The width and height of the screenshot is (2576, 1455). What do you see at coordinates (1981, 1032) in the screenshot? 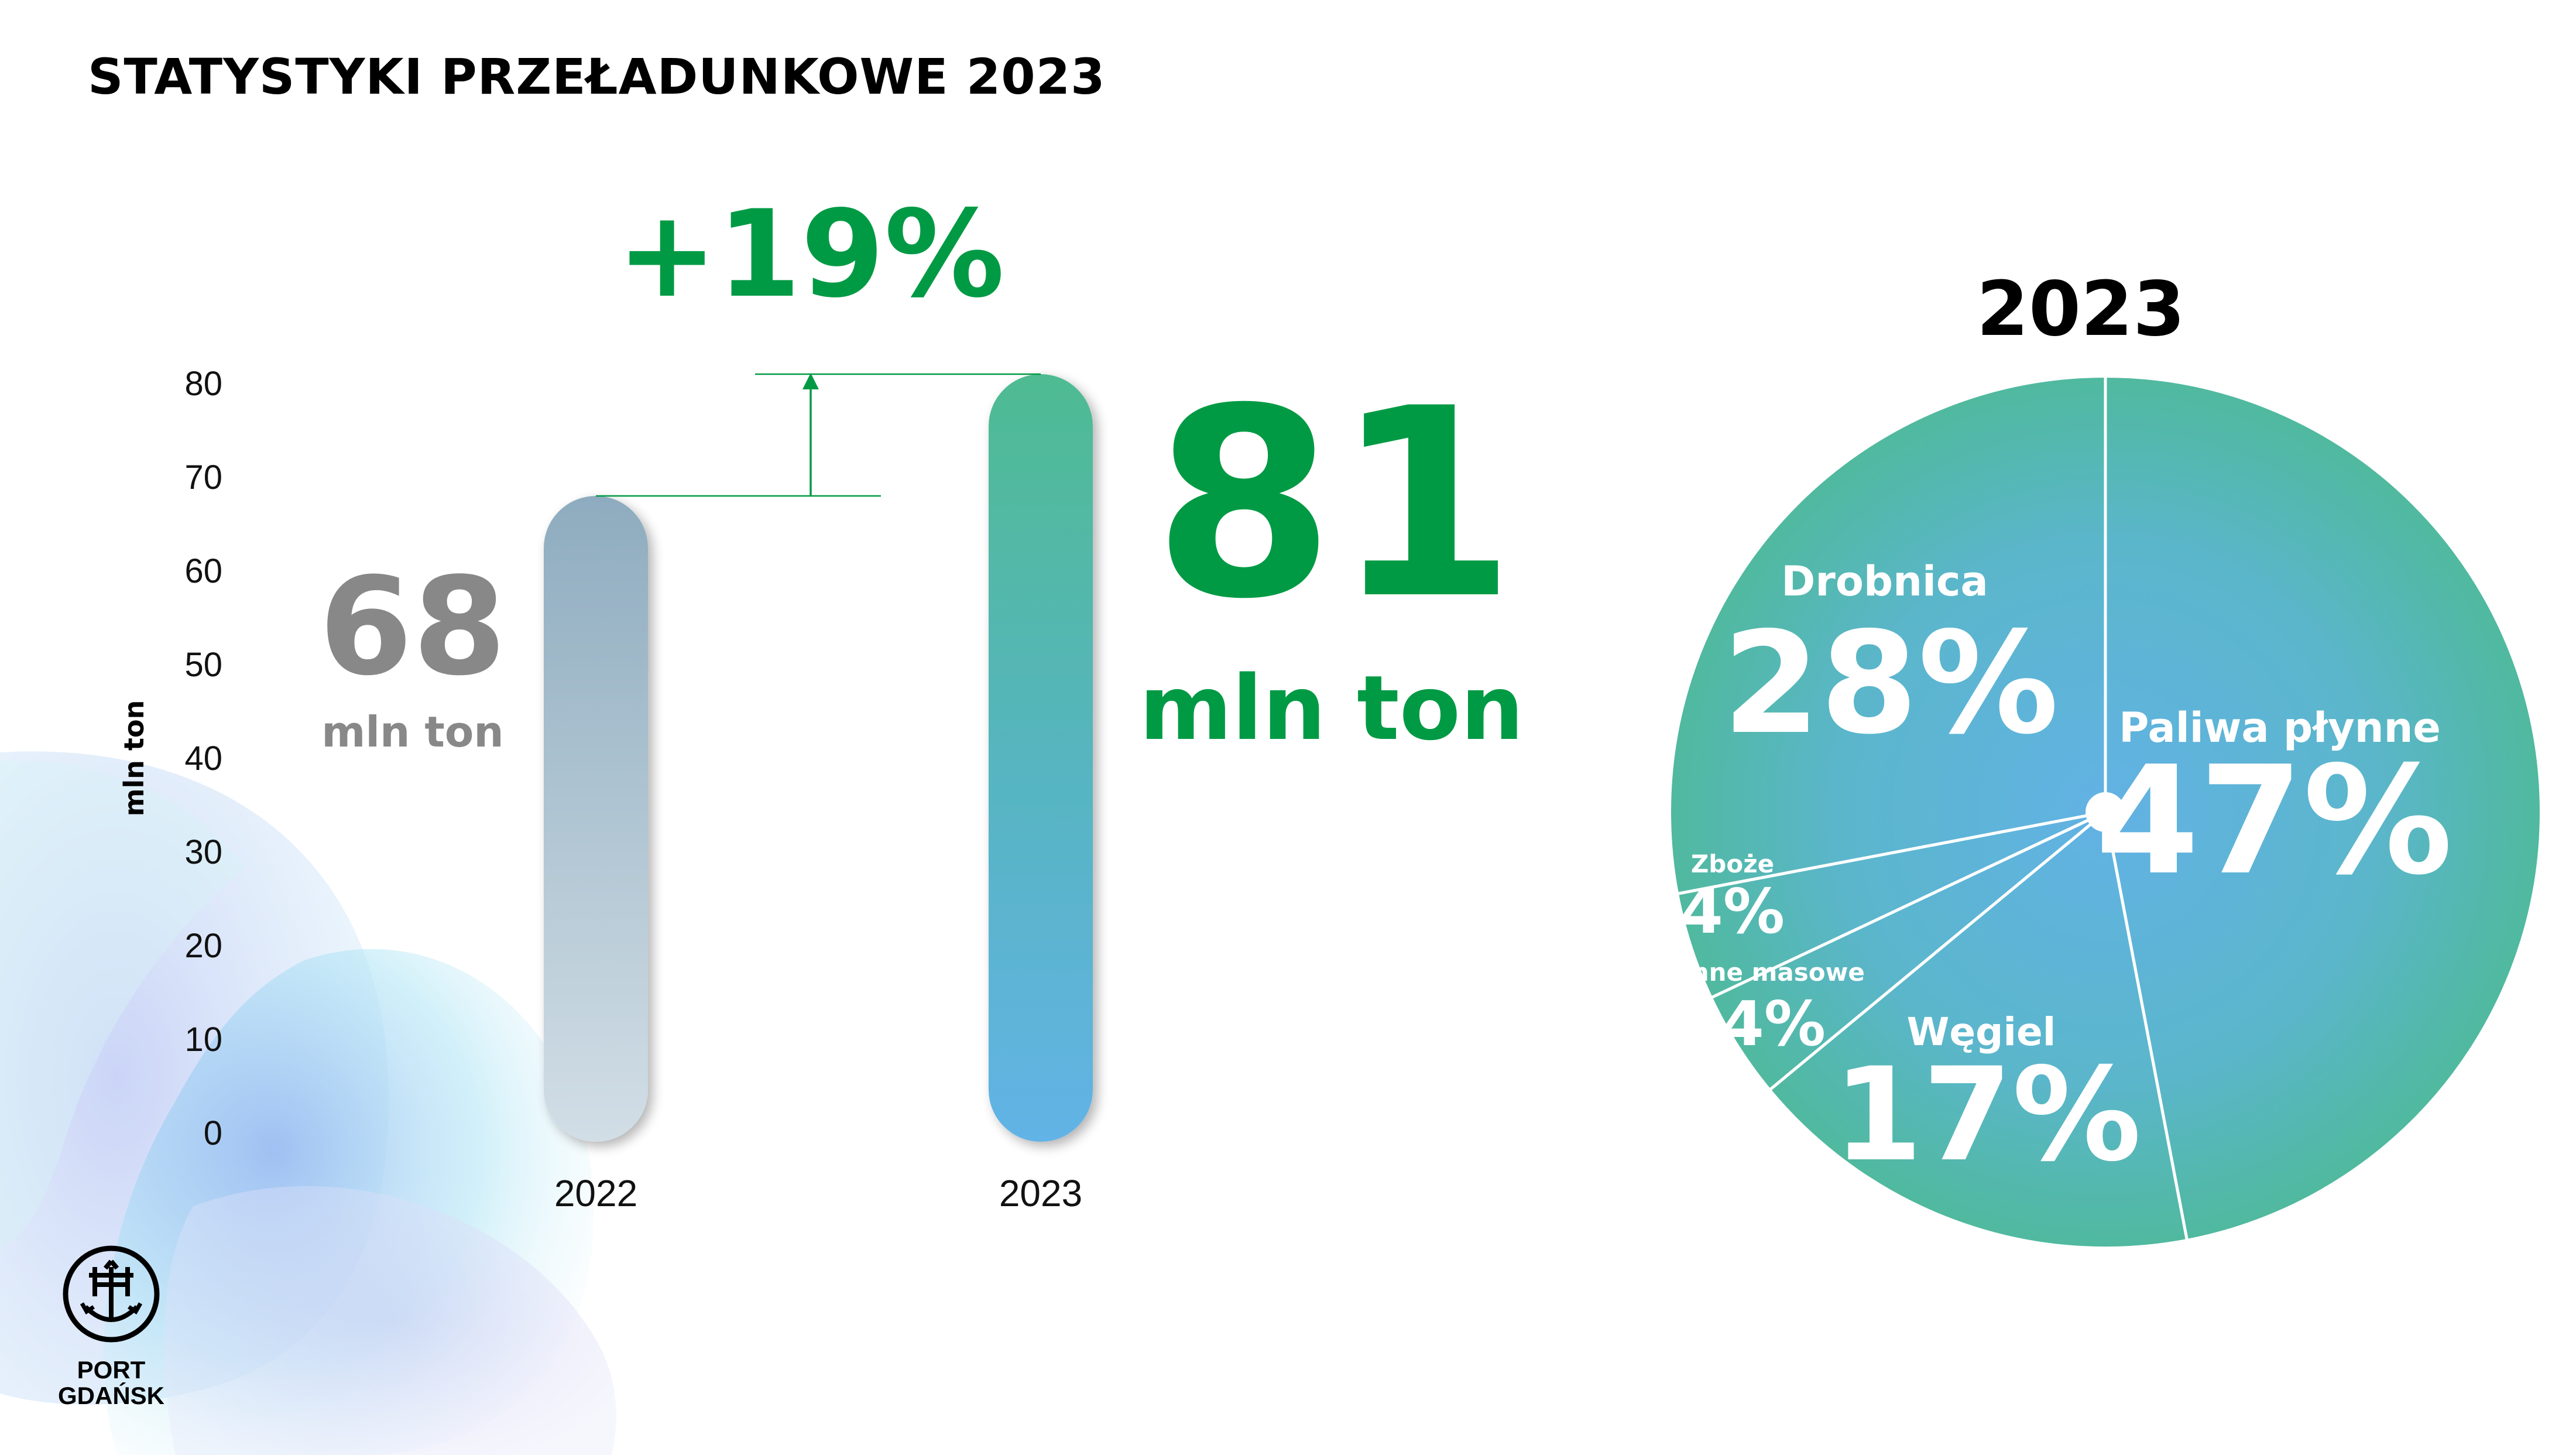
I see `slice-wegiel-label: Węgiel` at bounding box center [1981, 1032].